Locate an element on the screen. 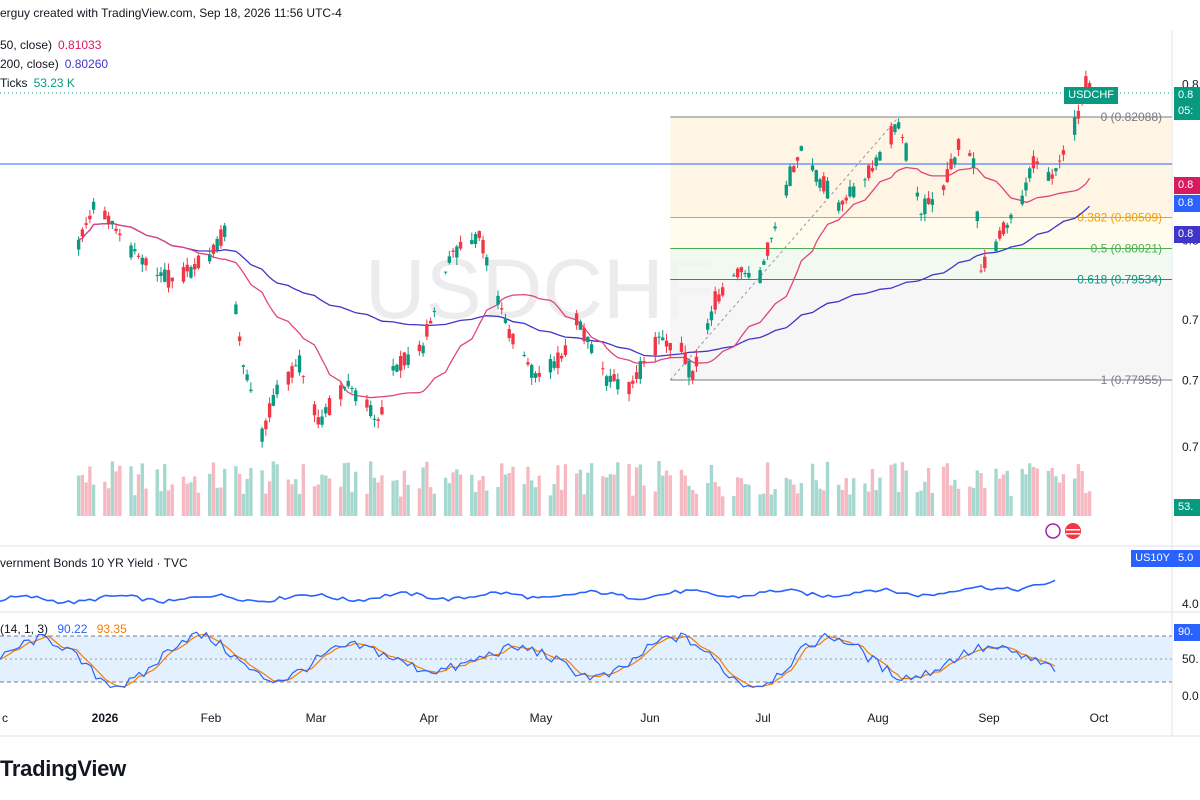  legend-volume: Ticks 53.23 K is located at coordinates (37, 83).